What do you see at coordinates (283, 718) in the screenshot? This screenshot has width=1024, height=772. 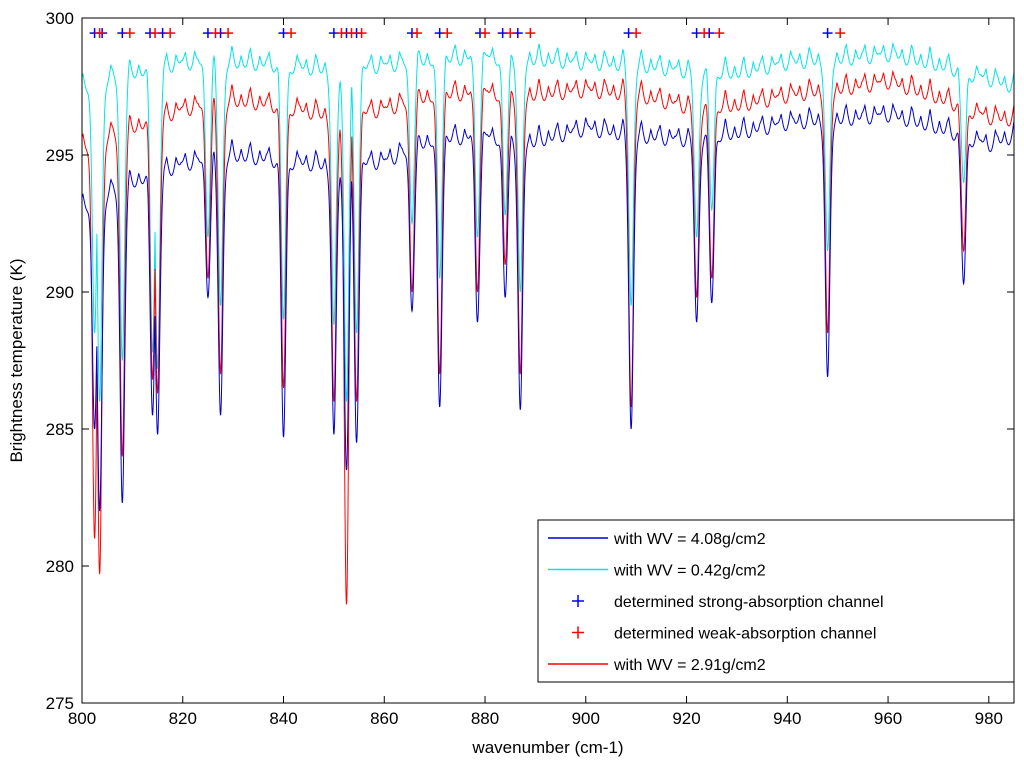 I see `x-tick-label: 840` at bounding box center [283, 718].